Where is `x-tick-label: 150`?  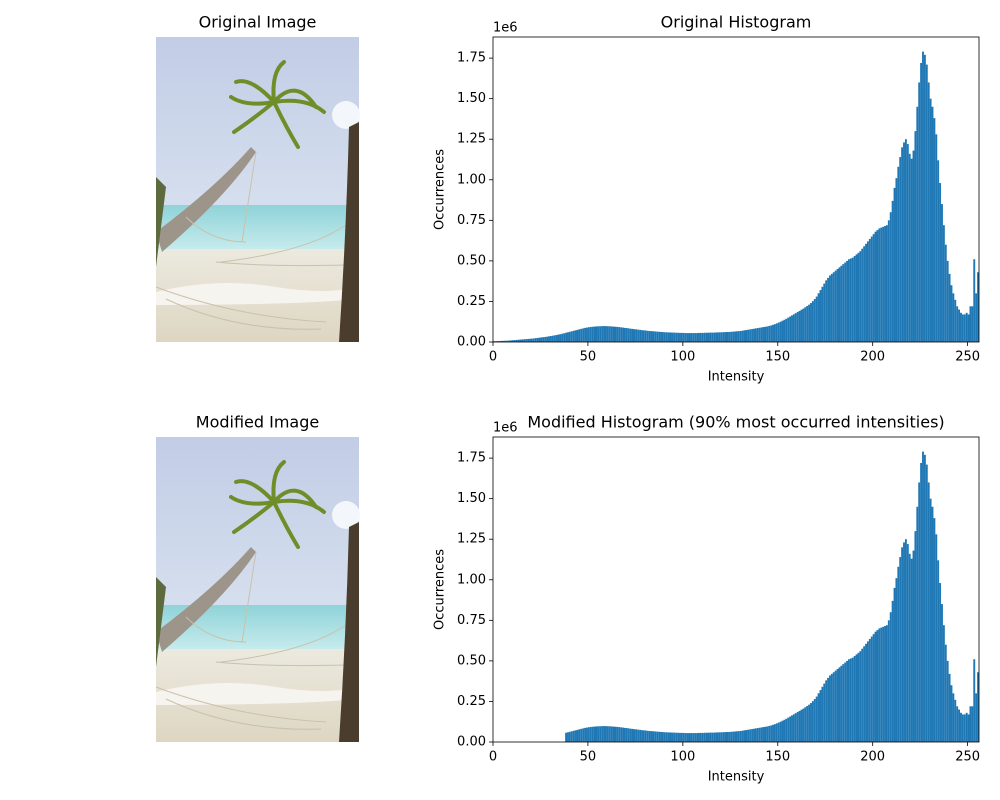 x-tick-label: 150 is located at coordinates (777, 357).